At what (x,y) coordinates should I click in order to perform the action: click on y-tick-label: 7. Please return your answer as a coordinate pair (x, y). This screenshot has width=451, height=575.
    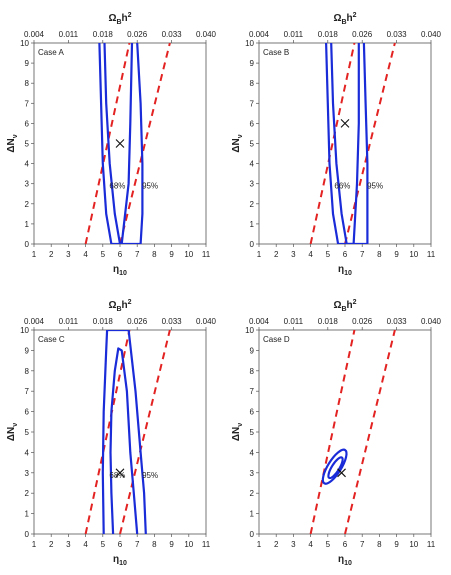
    Looking at the image, I should click on (252, 391).